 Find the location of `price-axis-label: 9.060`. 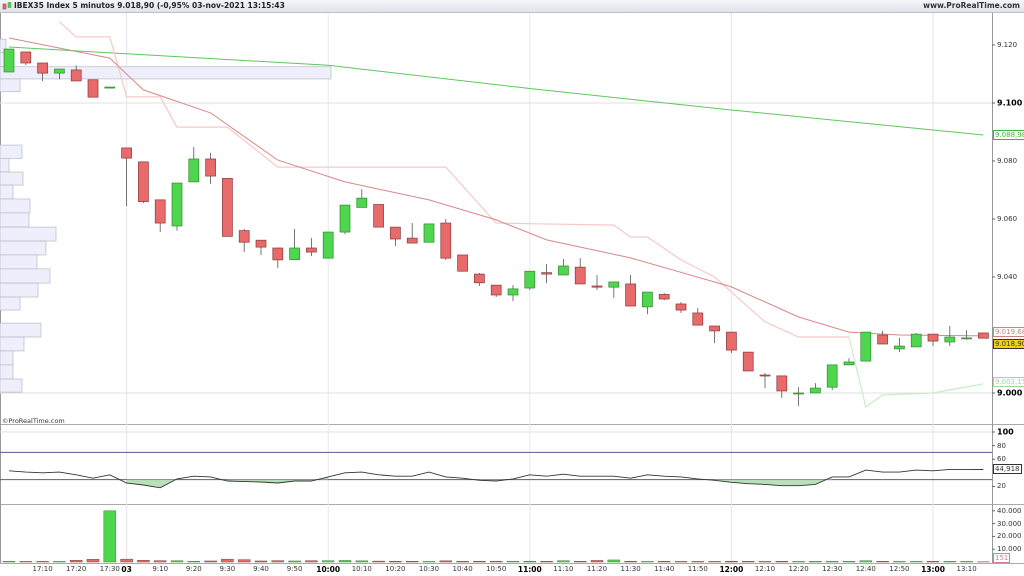

price-axis-label: 9.060 is located at coordinates (1007, 219).